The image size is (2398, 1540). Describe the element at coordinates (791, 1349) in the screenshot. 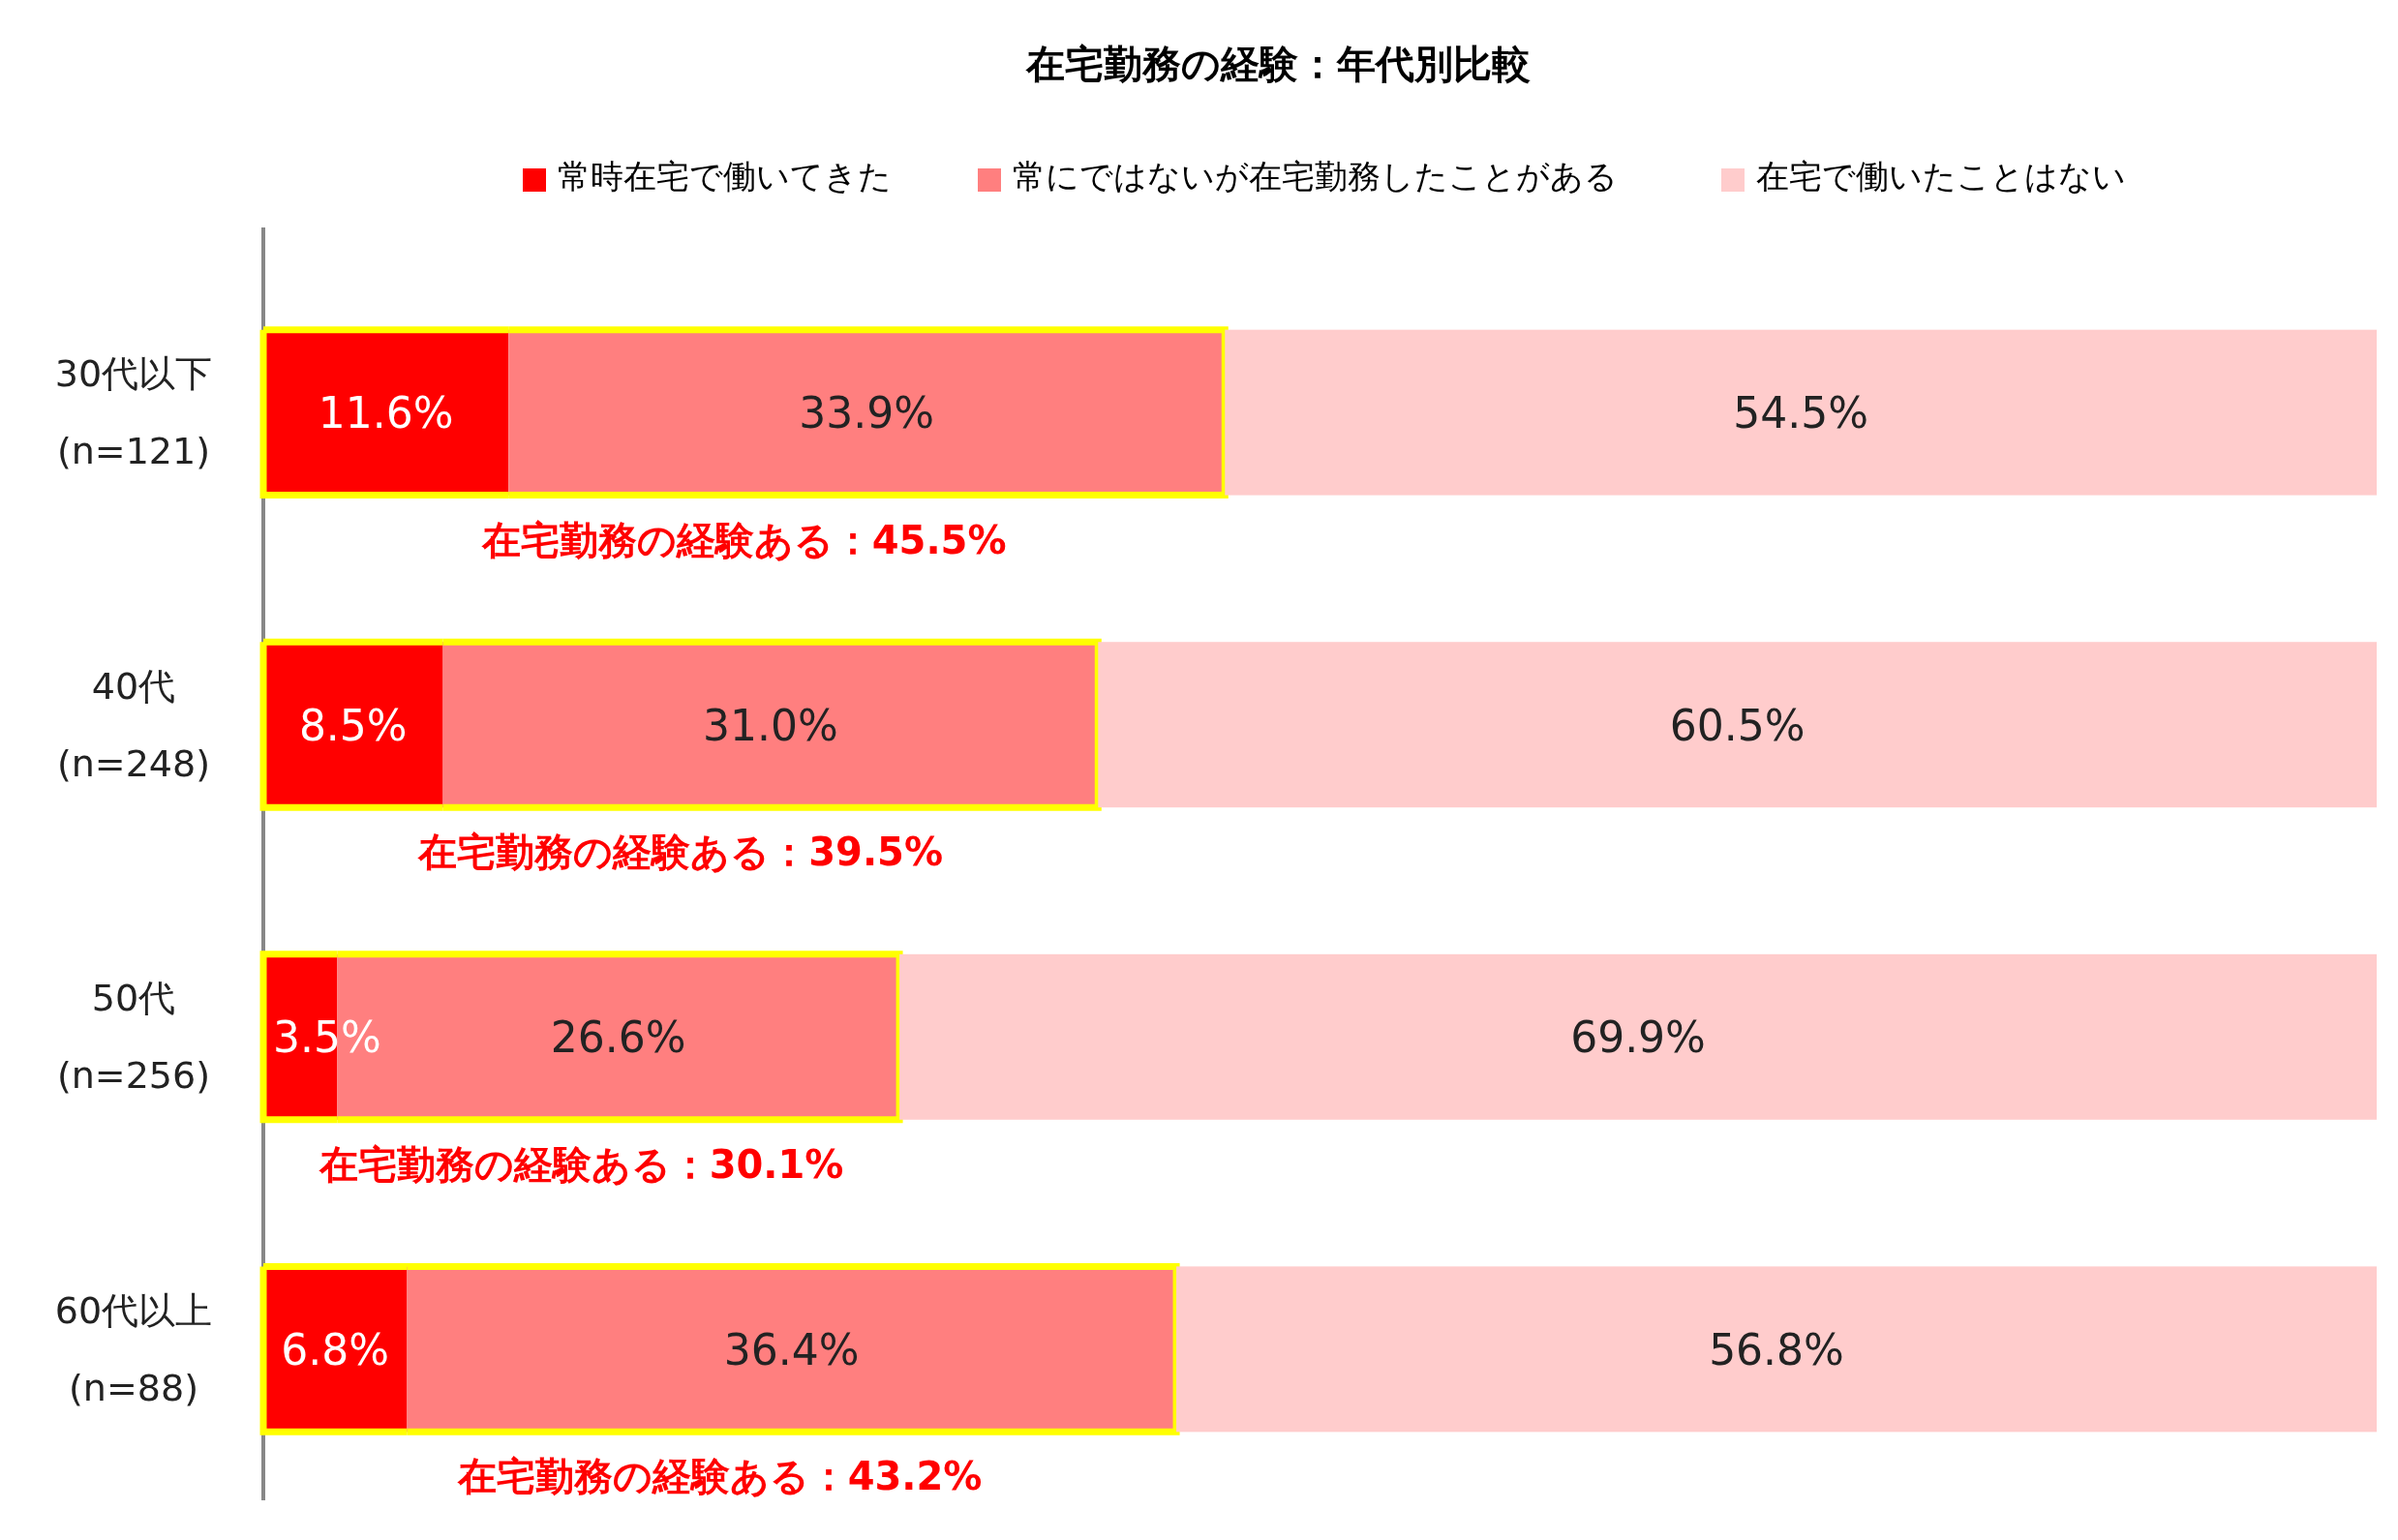

I see `data-label: 36.4%` at that location.